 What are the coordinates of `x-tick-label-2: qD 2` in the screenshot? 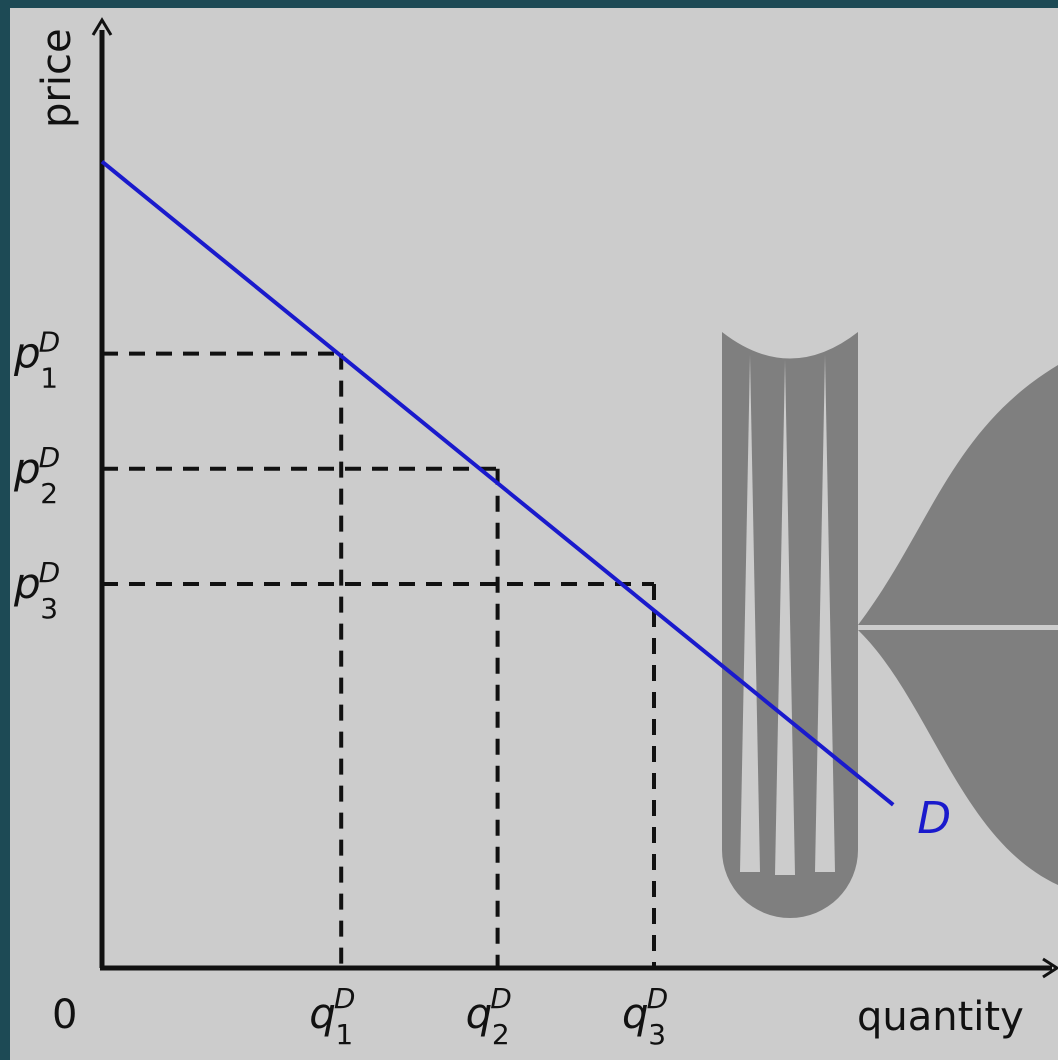 It's located at (489, 1016).